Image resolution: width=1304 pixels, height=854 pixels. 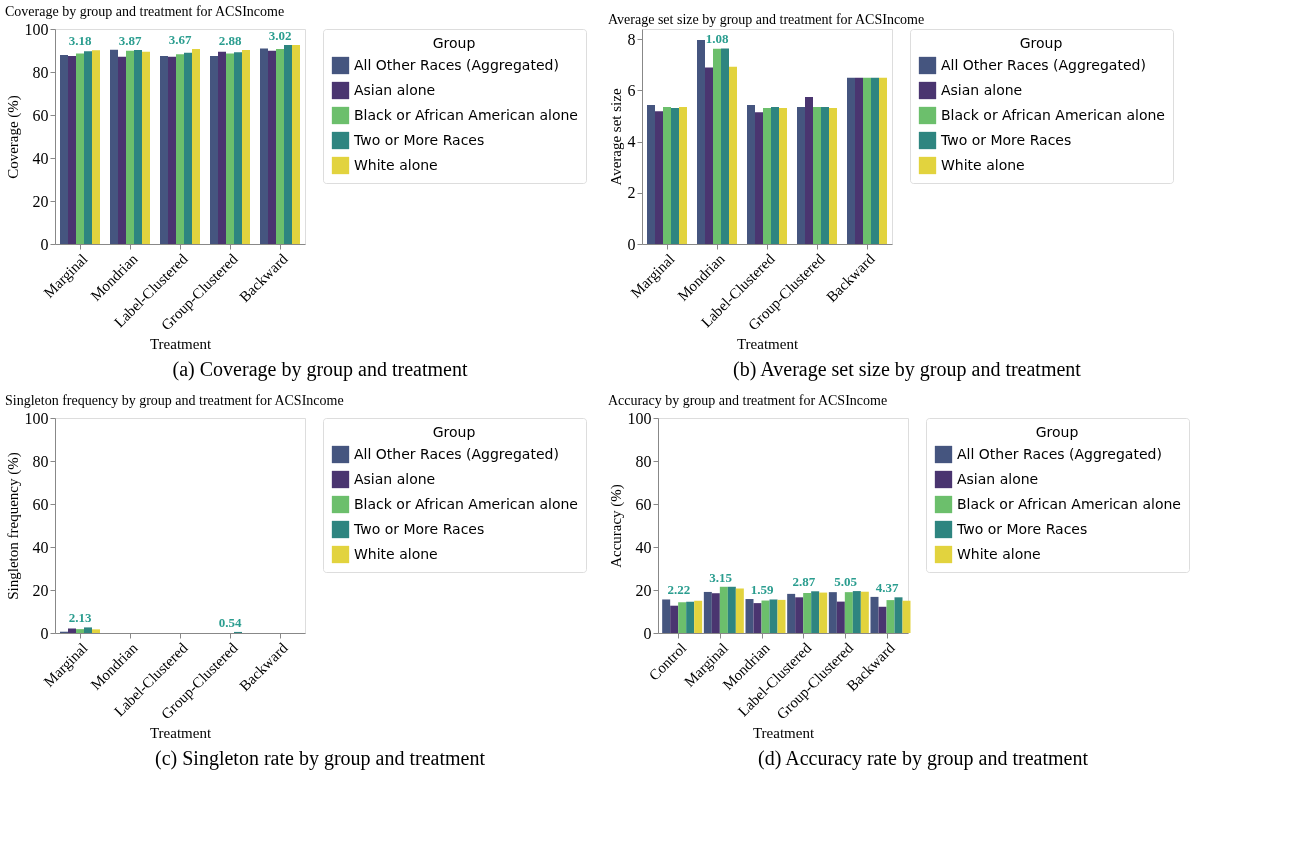 What do you see at coordinates (631, 90) in the screenshot?
I see `y-tick-label: 6` at bounding box center [631, 90].